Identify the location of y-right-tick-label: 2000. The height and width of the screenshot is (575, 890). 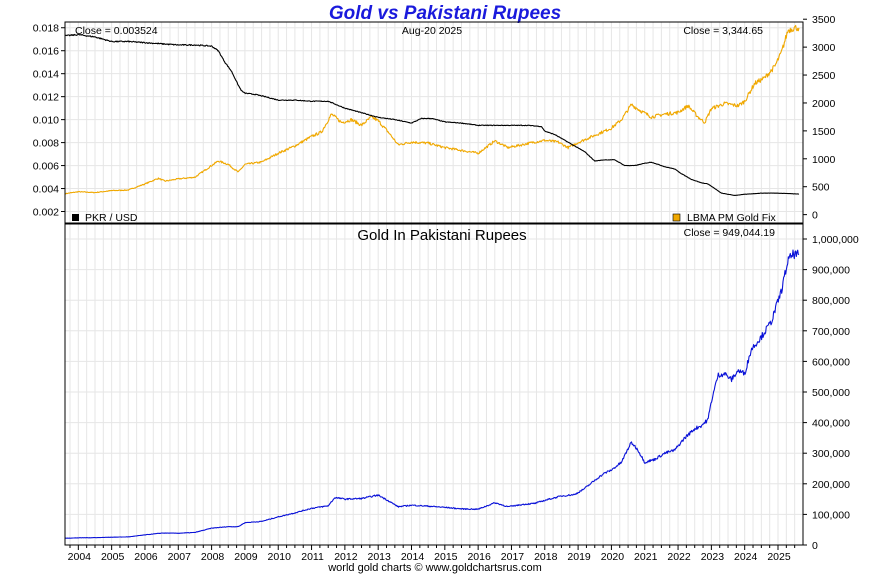
(824, 104).